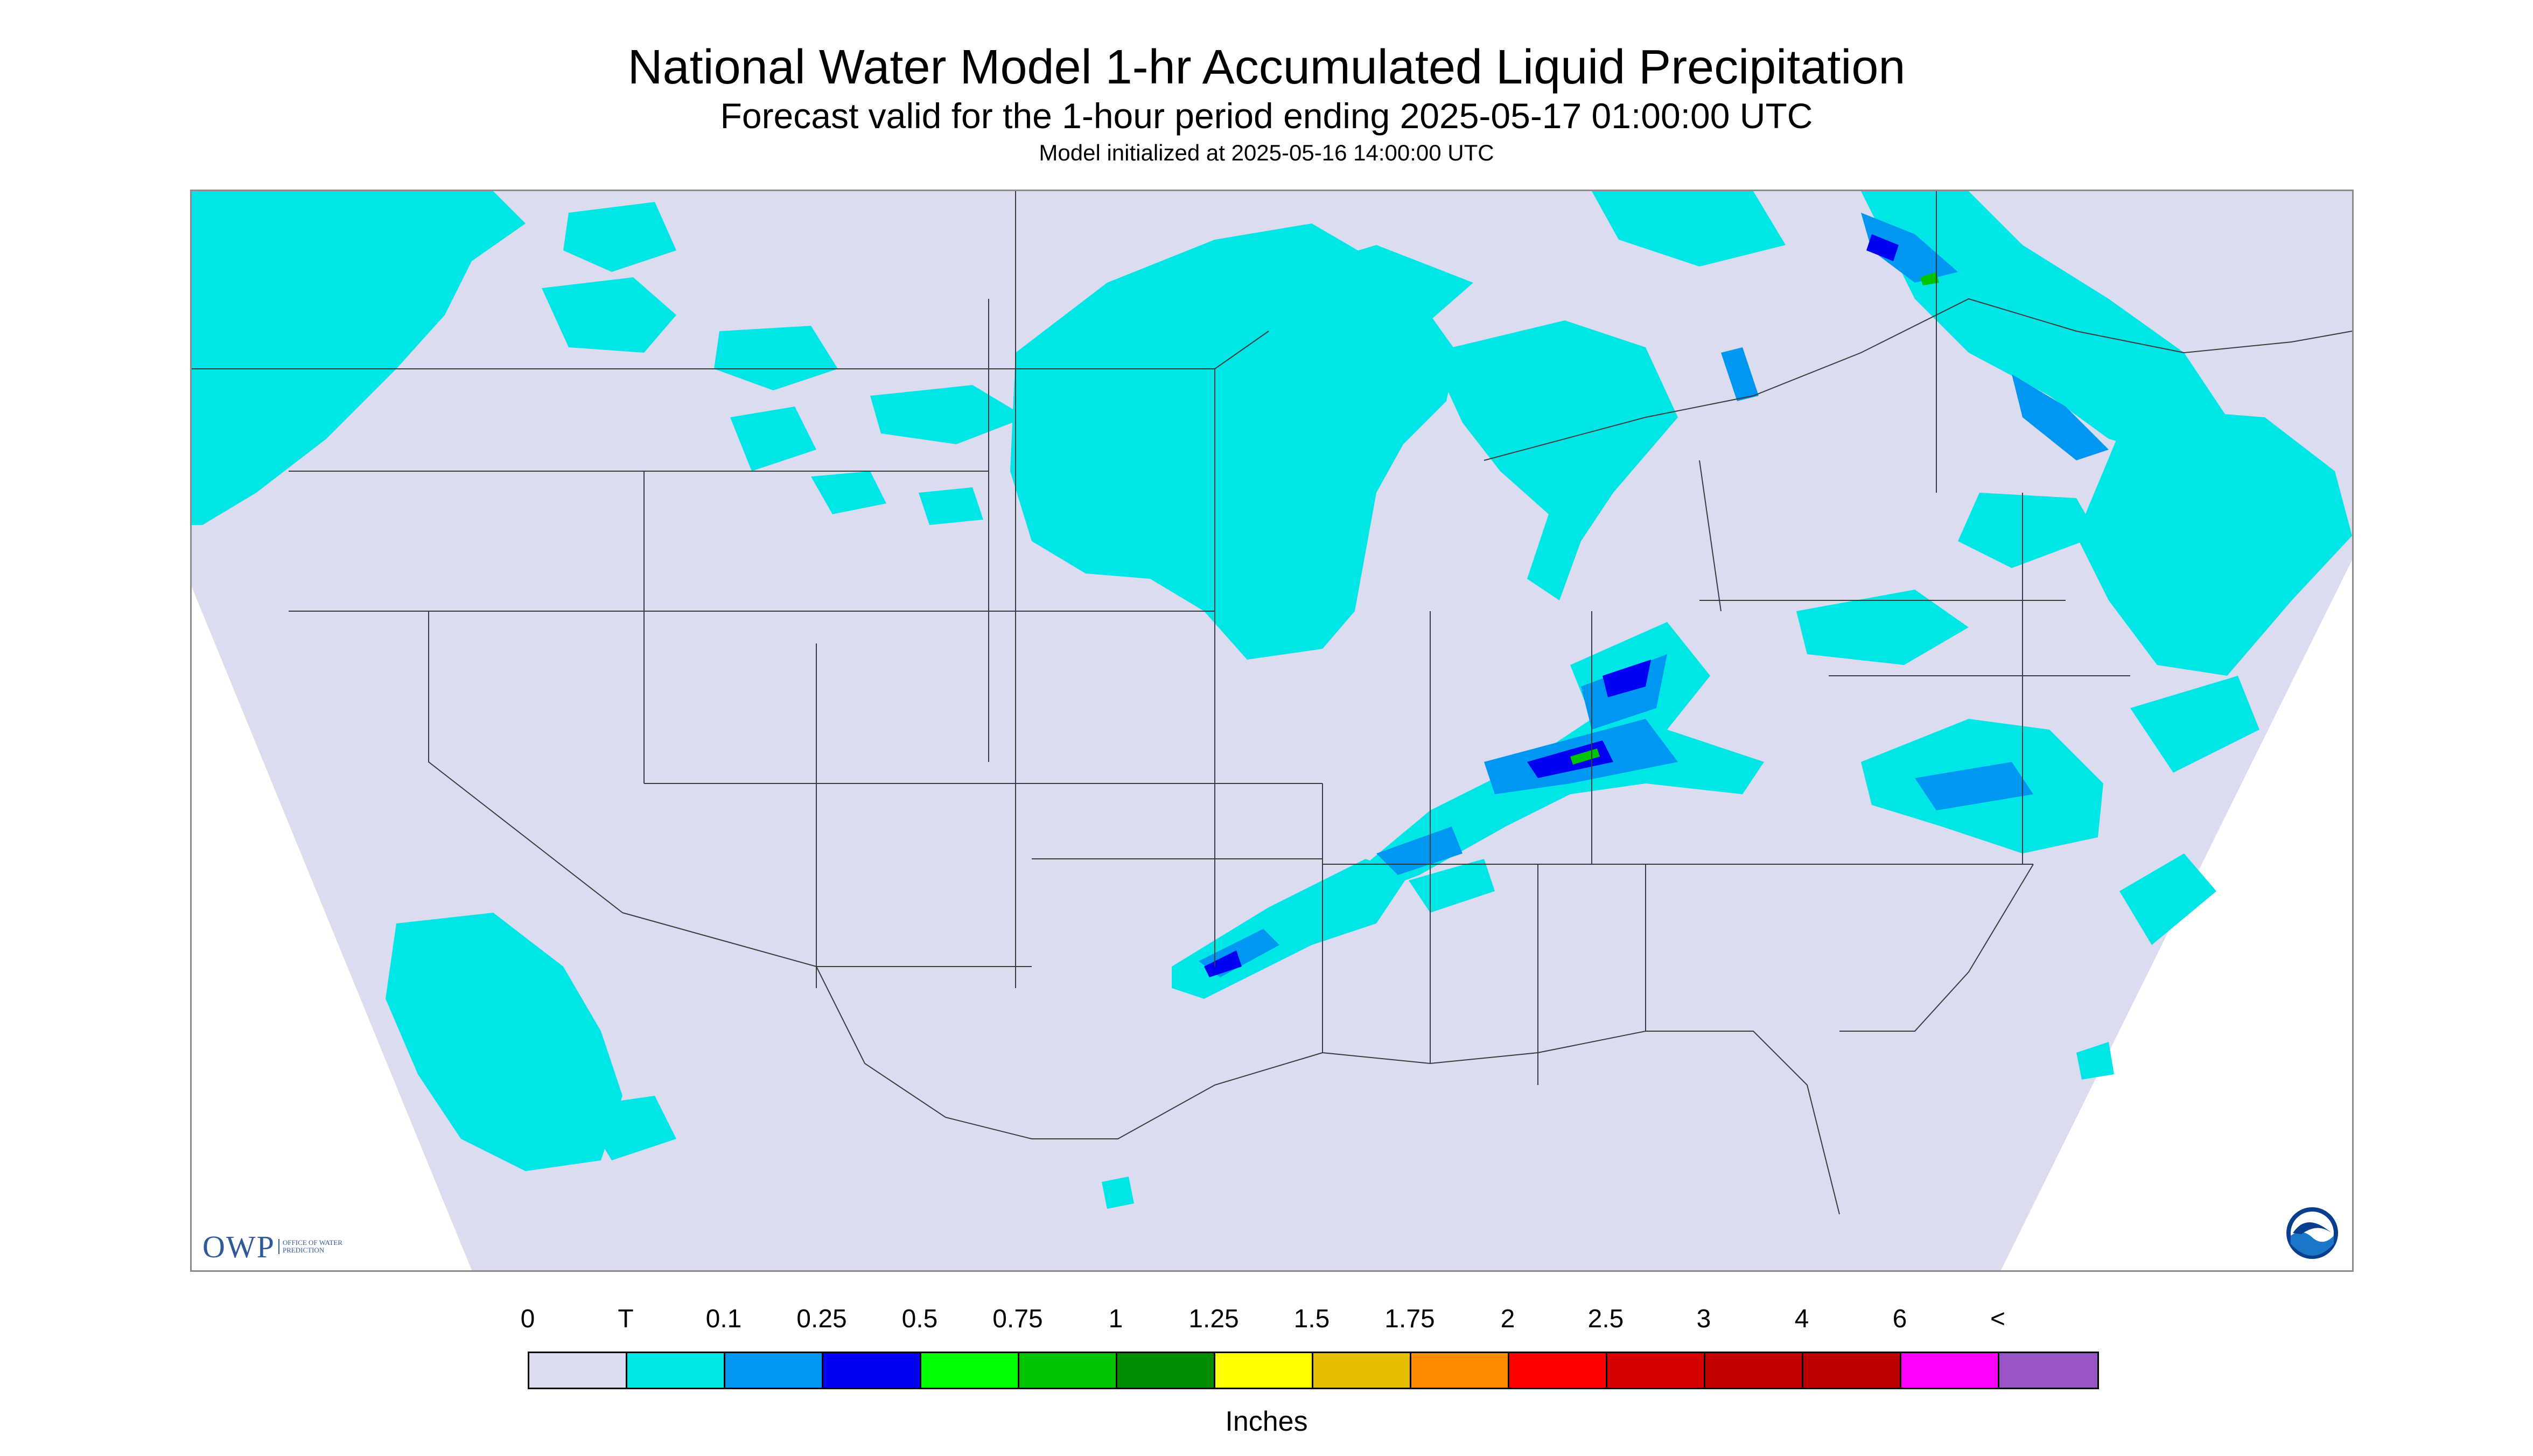 This screenshot has width=2533, height=1456. What do you see at coordinates (1606, 1319) in the screenshot?
I see `colorbar-tick-label: 2.5` at bounding box center [1606, 1319].